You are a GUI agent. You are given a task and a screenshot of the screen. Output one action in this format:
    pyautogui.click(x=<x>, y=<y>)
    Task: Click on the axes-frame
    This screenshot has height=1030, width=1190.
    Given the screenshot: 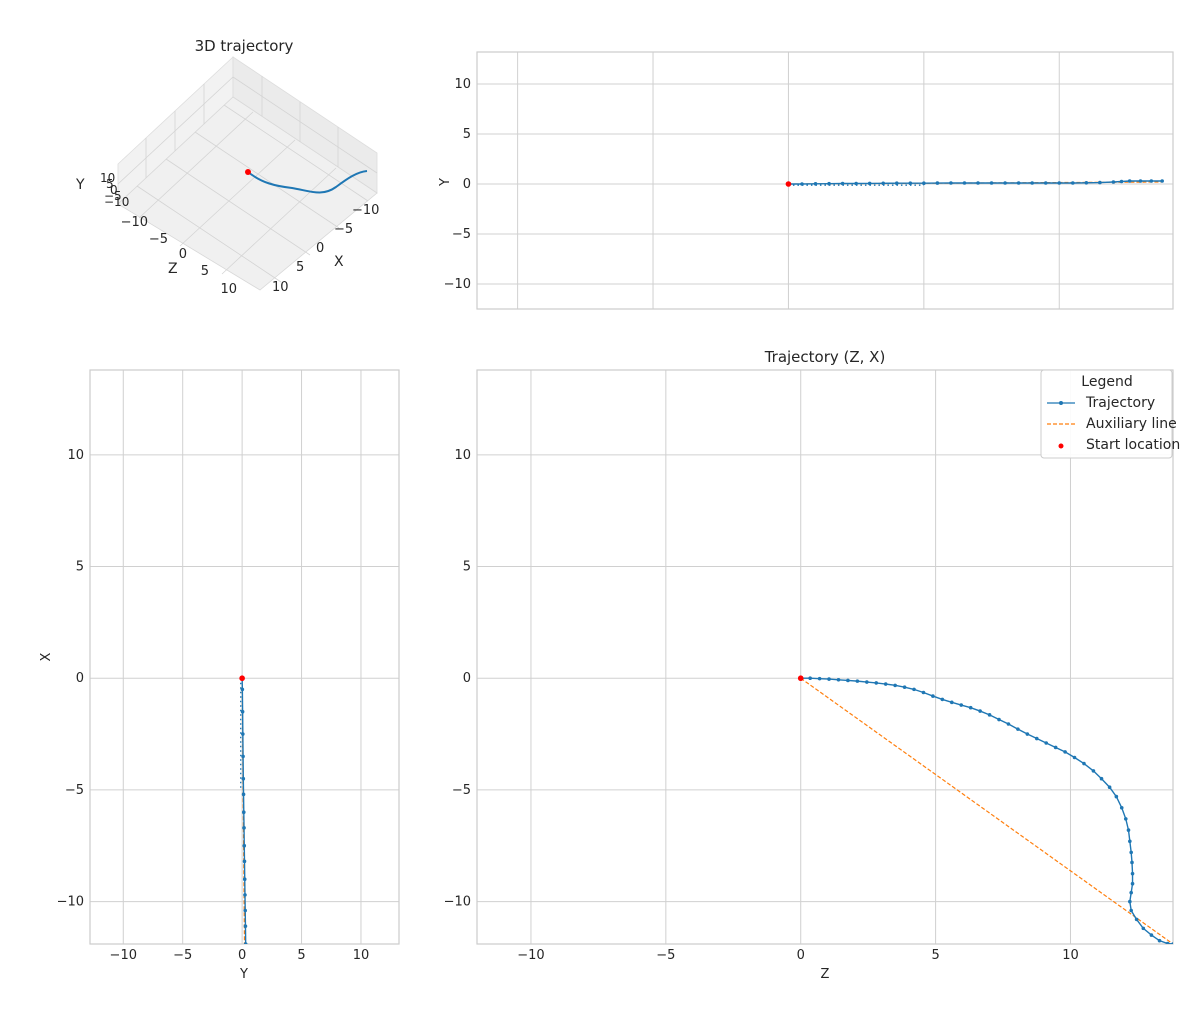 What is the action you would take?
    pyautogui.click(x=825, y=180)
    